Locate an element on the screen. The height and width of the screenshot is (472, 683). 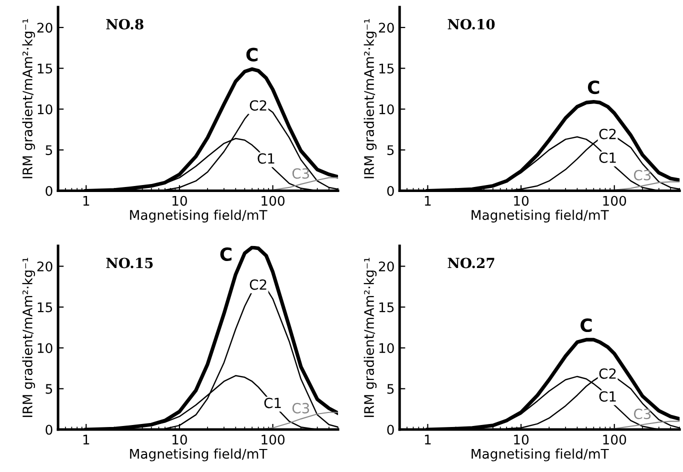
text: NO.10 is located at coordinates (471, 24).